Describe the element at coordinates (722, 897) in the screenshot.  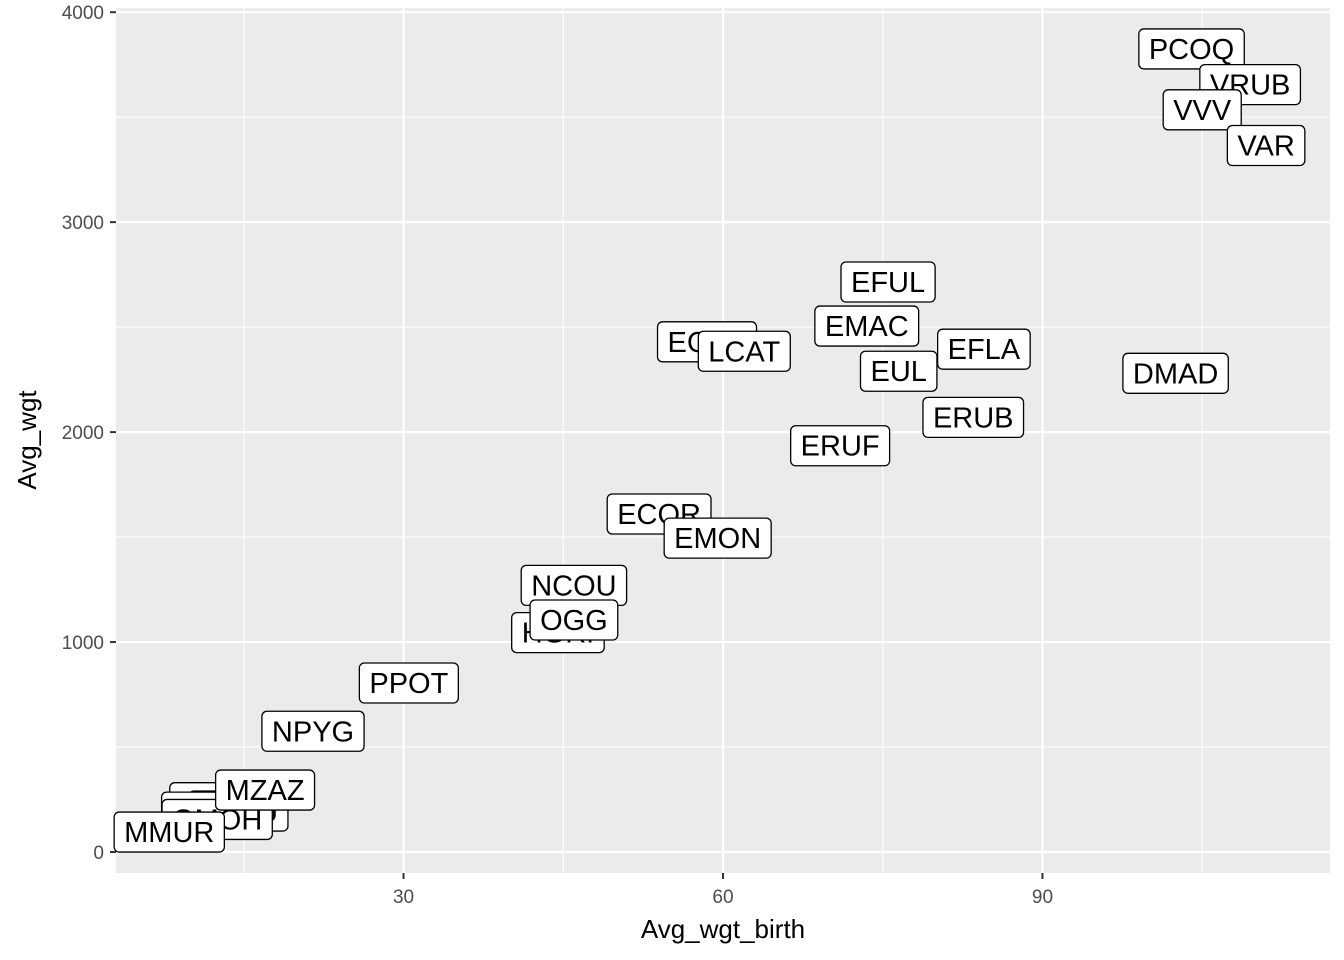
I see `x-tick-label: 60` at that location.